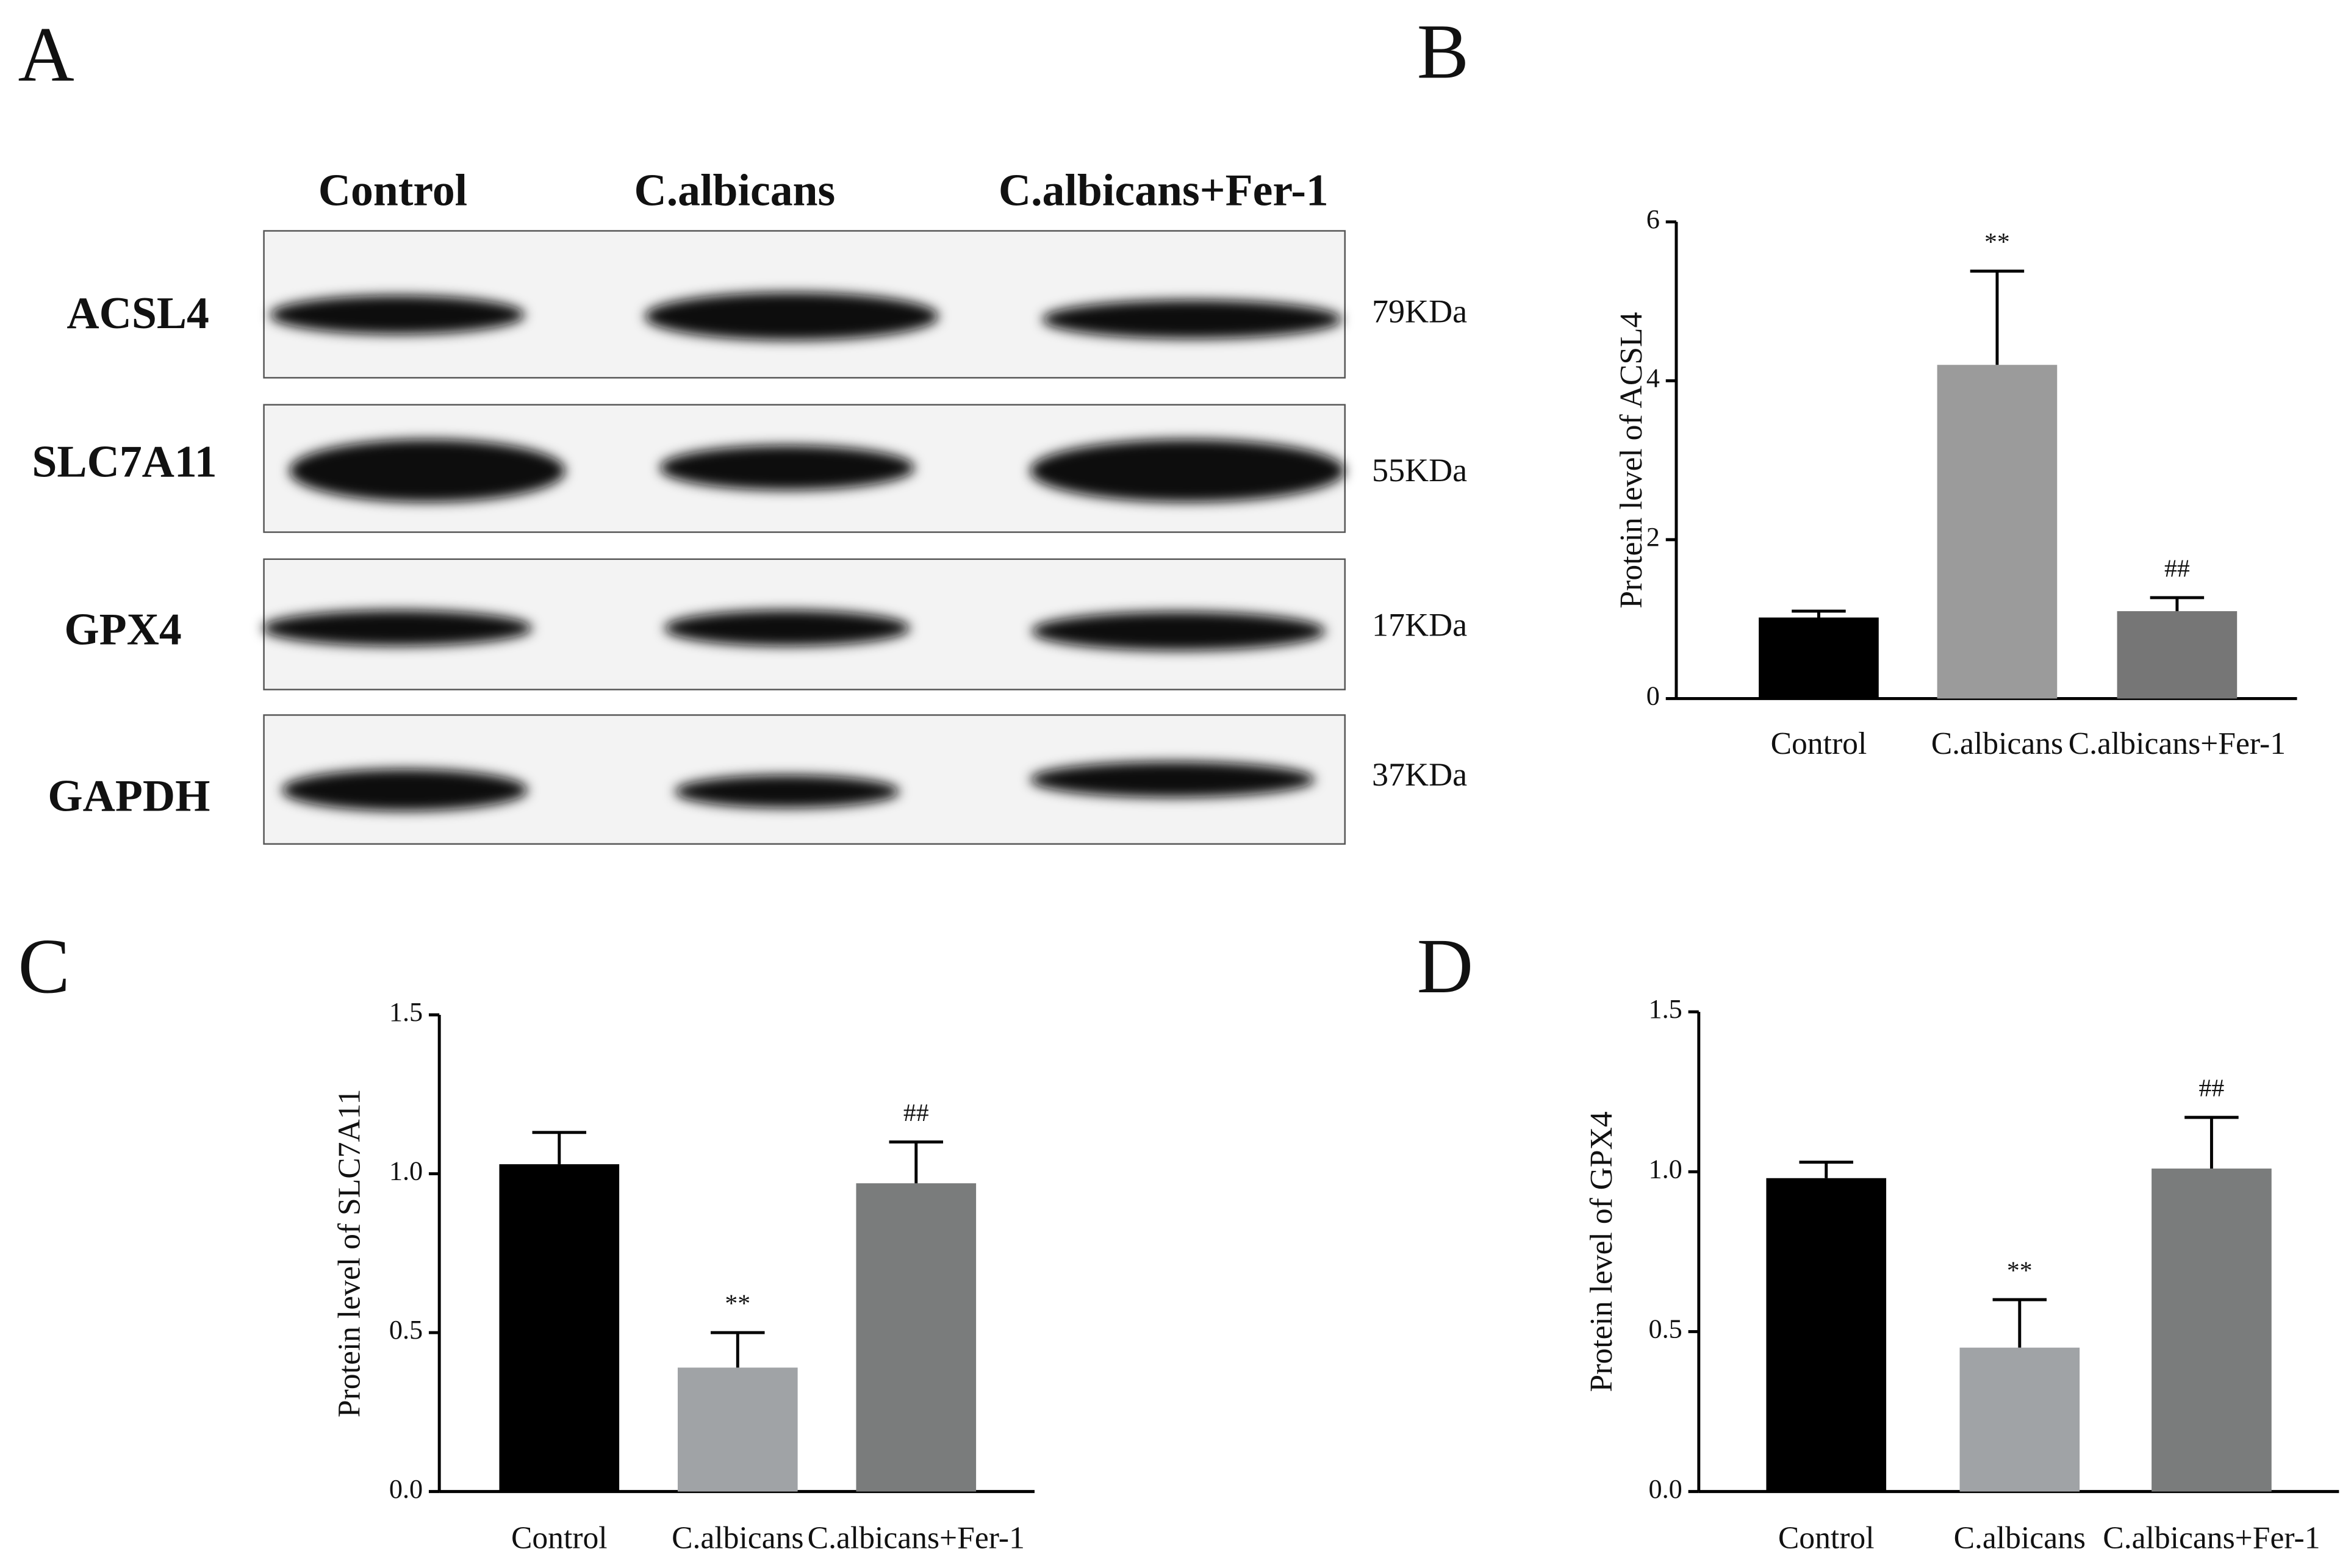 This screenshot has width=2351, height=1568. I want to click on panel-letter: B, so click(1443, 52).